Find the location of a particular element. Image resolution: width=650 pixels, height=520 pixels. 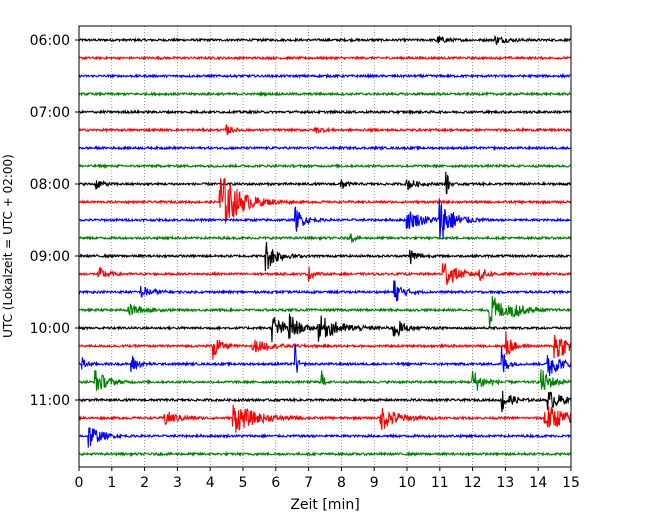

x-axis-ticks: 0 1 2 3 4 5 6 7 8 9 10 11 12 13 14 15 is located at coordinates (327, 479).